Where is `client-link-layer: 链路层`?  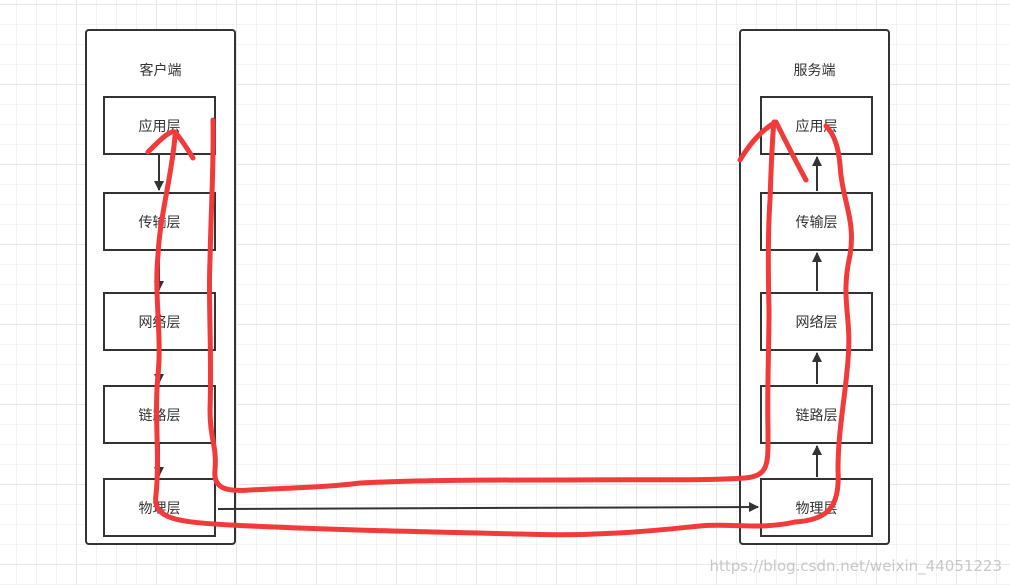 client-link-layer: 链路层 is located at coordinates (159, 414).